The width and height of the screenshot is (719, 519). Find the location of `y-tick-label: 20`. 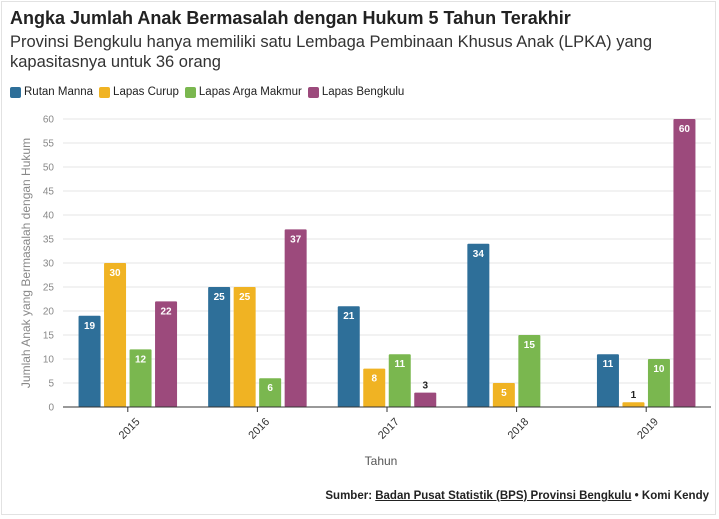

y-tick-label: 20 is located at coordinates (49, 312).